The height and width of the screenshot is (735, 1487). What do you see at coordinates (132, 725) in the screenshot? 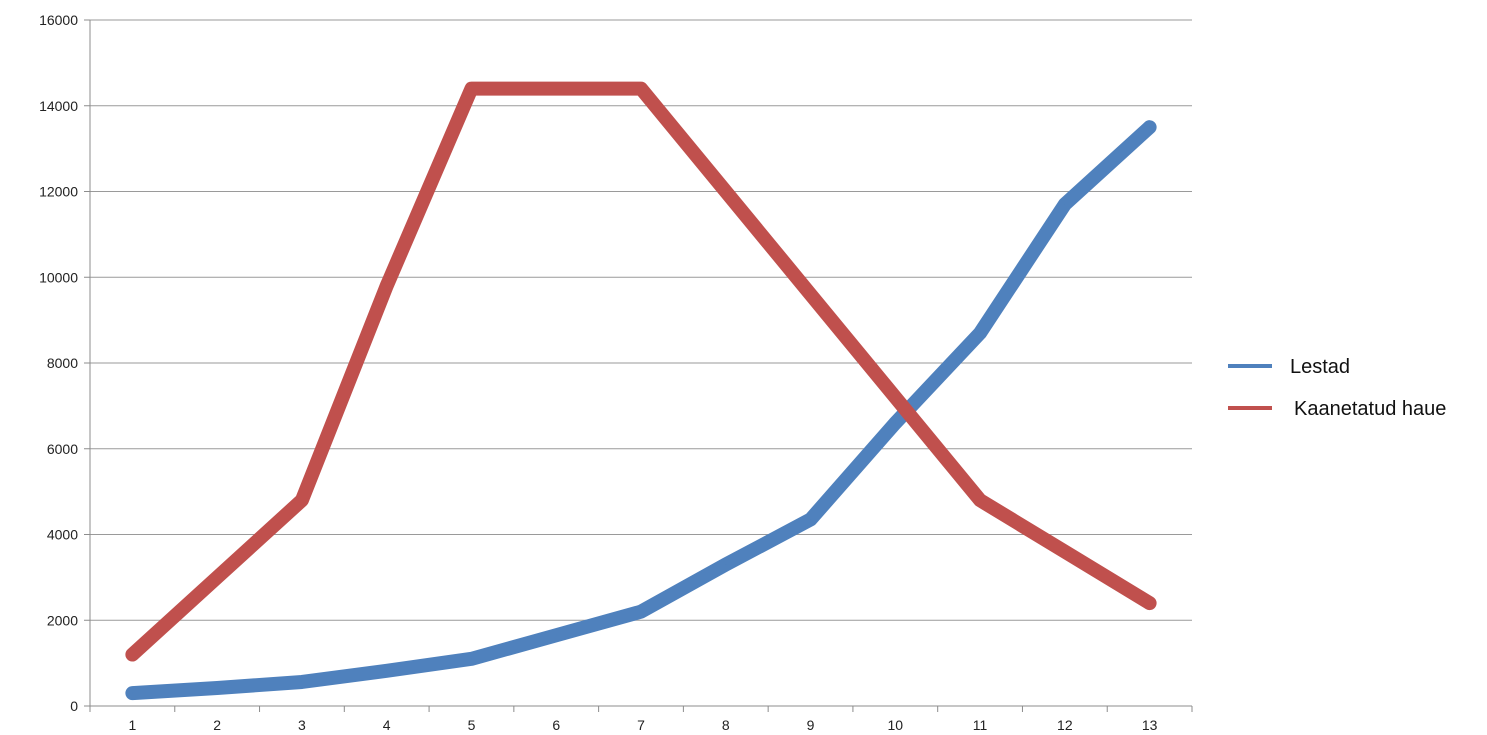
I see `x-tick-label: 1` at bounding box center [132, 725].